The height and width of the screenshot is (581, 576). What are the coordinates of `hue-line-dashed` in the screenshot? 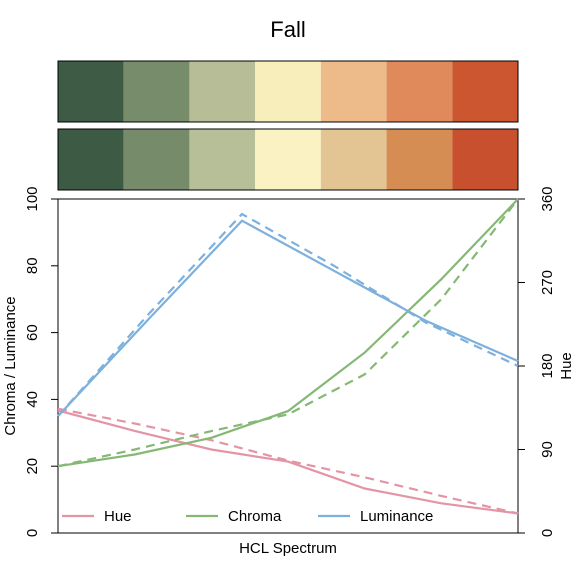 It's located at (288, 461).